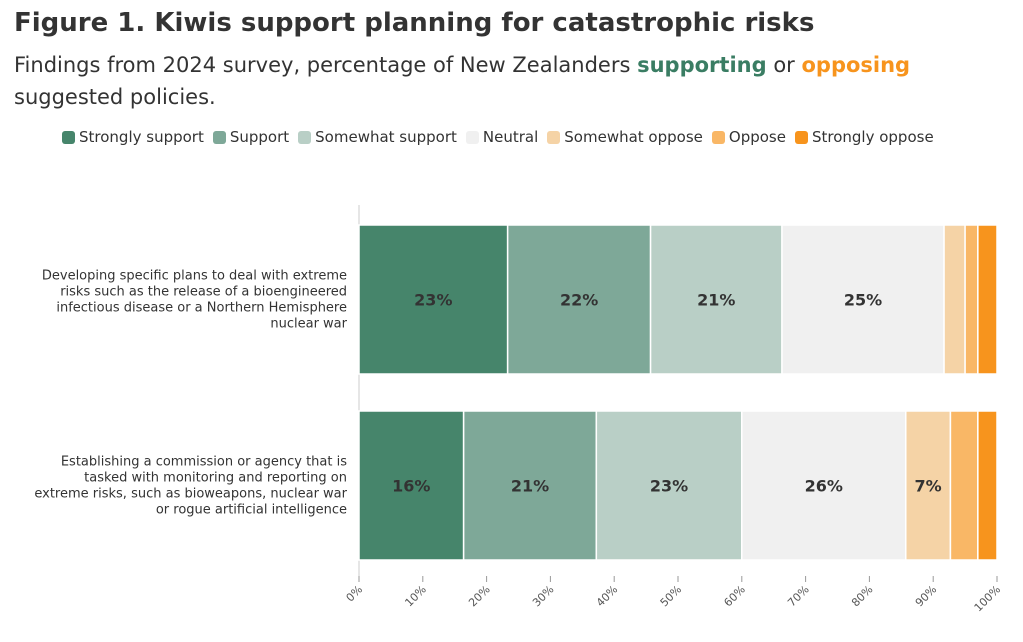  I want to click on bar-value-label: 7%, so click(928, 486).